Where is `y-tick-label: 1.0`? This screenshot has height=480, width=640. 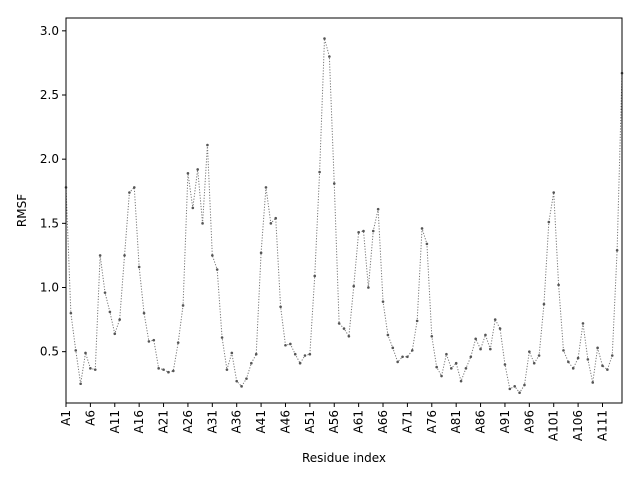
y-tick-label: 1.0 is located at coordinates (49, 288).